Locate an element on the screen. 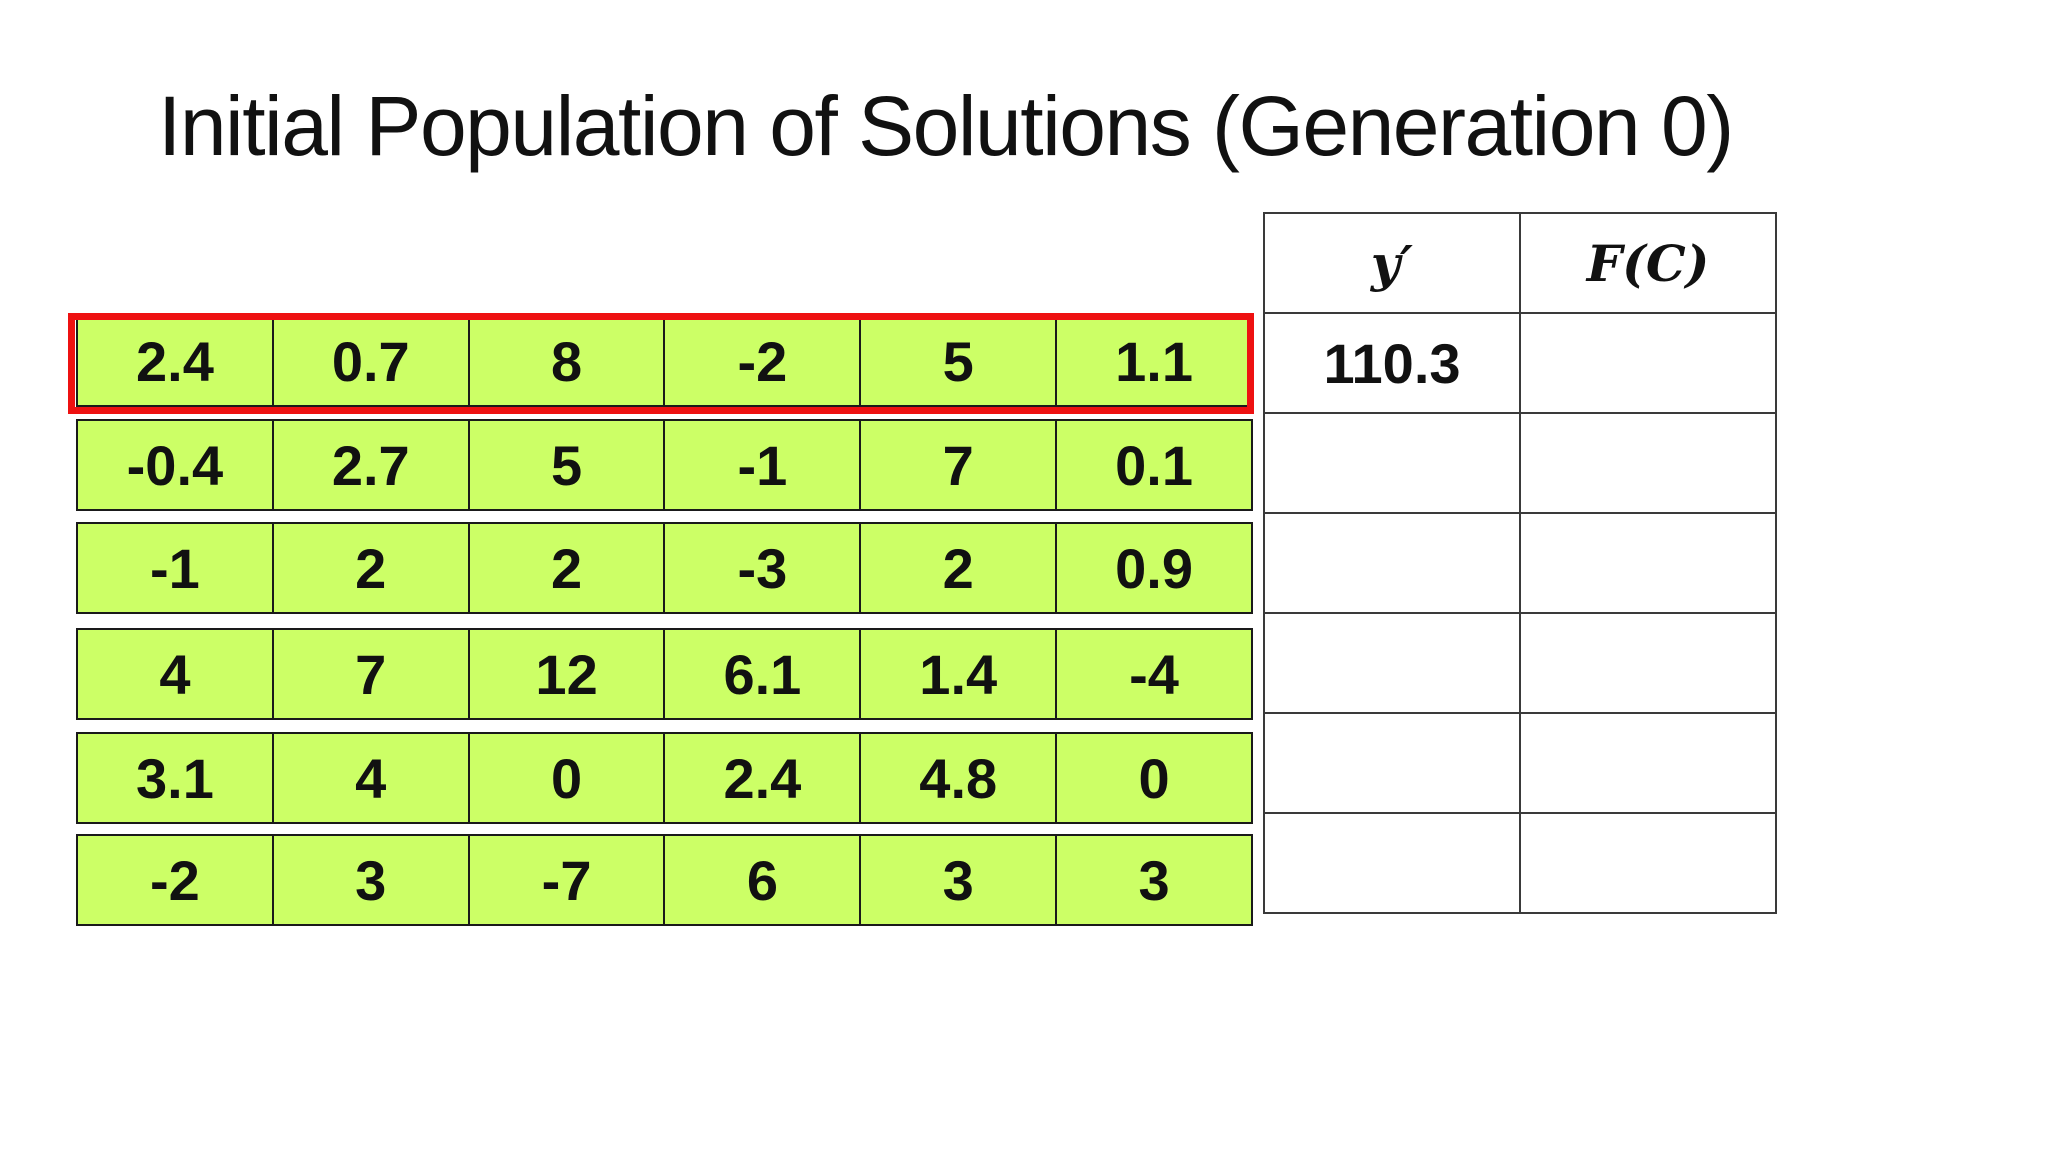 This screenshot has height=1152, width=2048. gene-cell: 0.7 is located at coordinates (372, 361).